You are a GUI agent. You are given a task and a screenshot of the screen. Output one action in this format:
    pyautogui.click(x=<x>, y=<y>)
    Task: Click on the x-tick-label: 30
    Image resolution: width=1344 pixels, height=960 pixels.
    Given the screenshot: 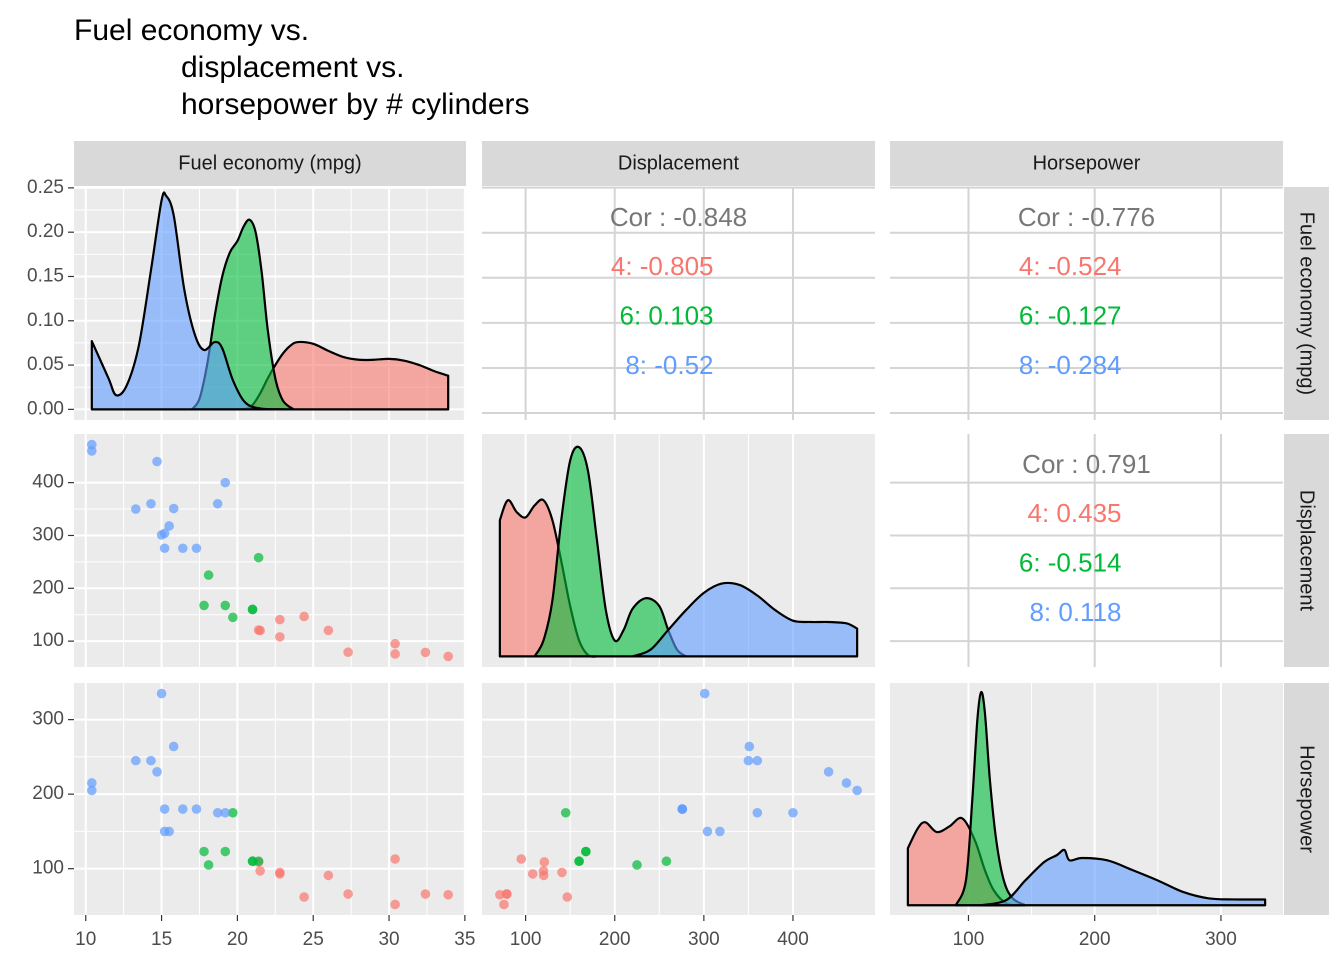 What is the action you would take?
    pyautogui.click(x=388, y=939)
    